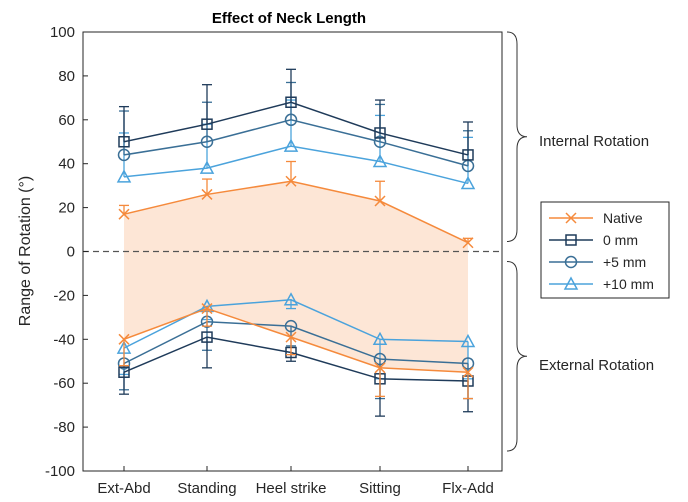 This screenshot has width=688, height=502. Describe the element at coordinates (66, 76) in the screenshot. I see `y-tick-label: 80` at that location.